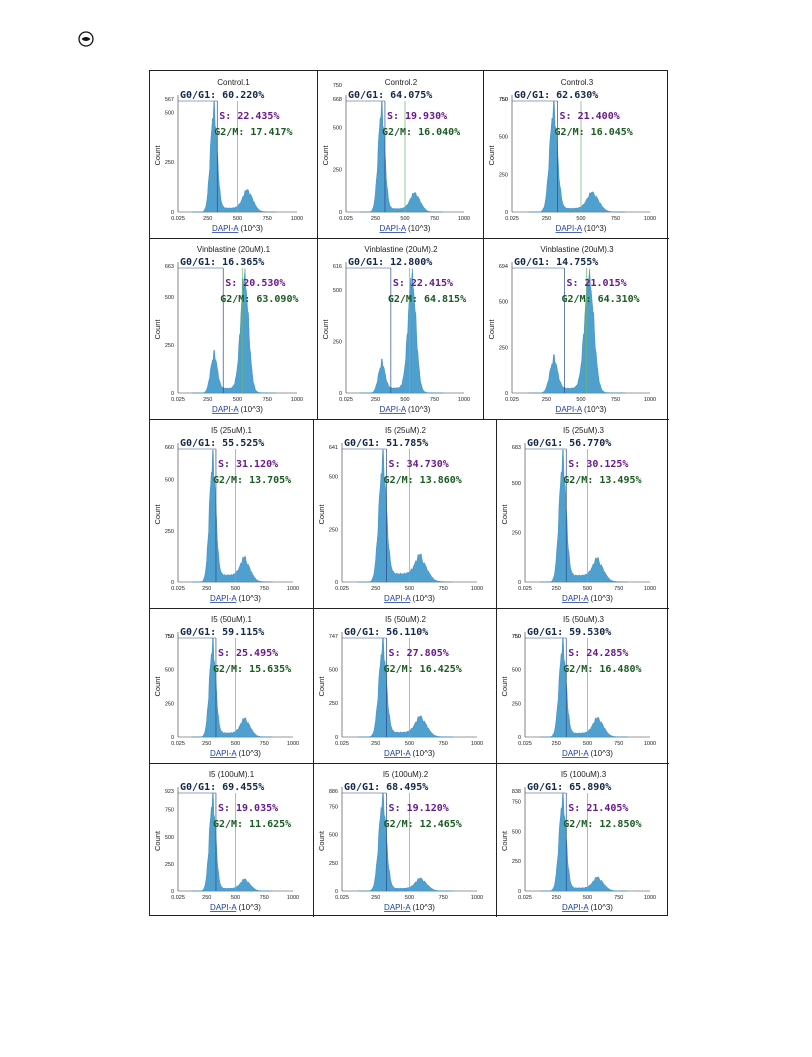 The width and height of the screenshot is (812, 1057). I want to click on s-value: 21.400%, so click(599, 116).